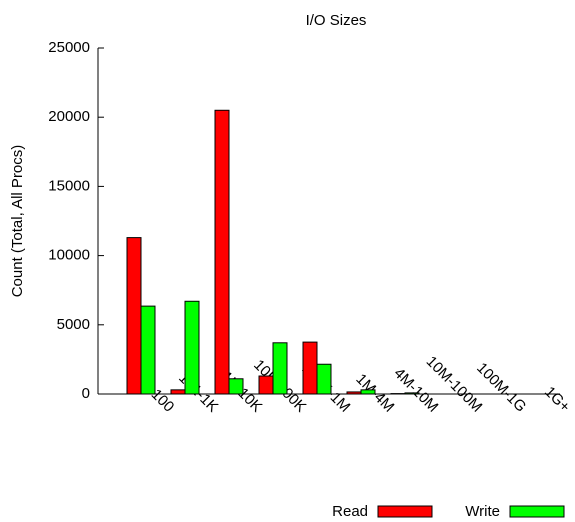 The height and width of the screenshot is (522, 575). Describe the element at coordinates (482, 511) in the screenshot. I see `legend-label: Write` at that location.